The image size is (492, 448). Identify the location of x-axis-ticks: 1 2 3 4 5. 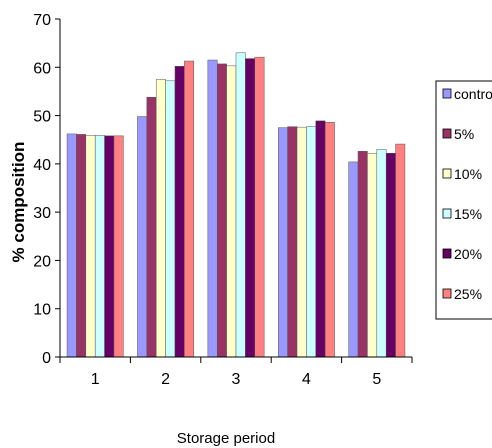
(236, 372).